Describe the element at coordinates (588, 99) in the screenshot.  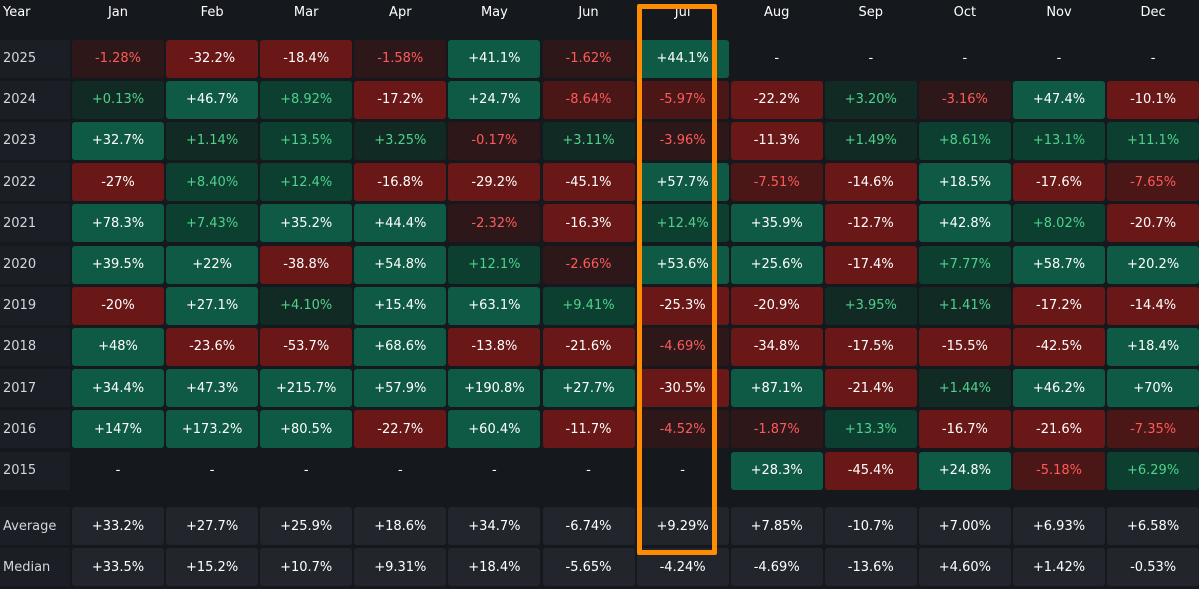
I see `cell-2024-jun: -8.64%` at that location.